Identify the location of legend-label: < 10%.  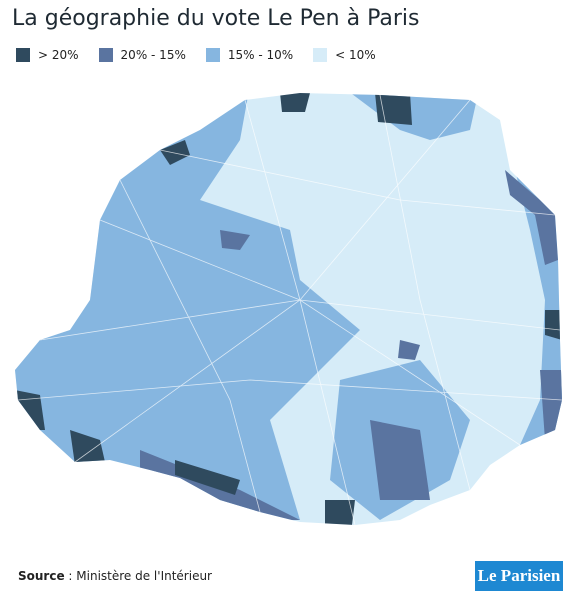
(355, 55).